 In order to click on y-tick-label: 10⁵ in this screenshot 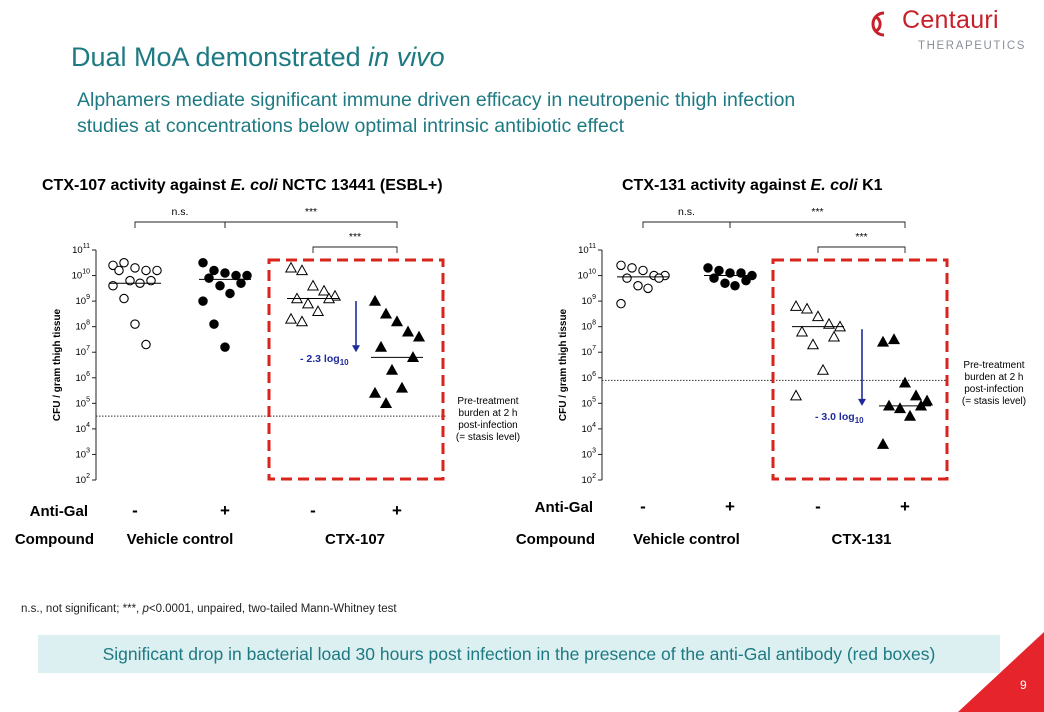, I will do `click(589, 402)`.